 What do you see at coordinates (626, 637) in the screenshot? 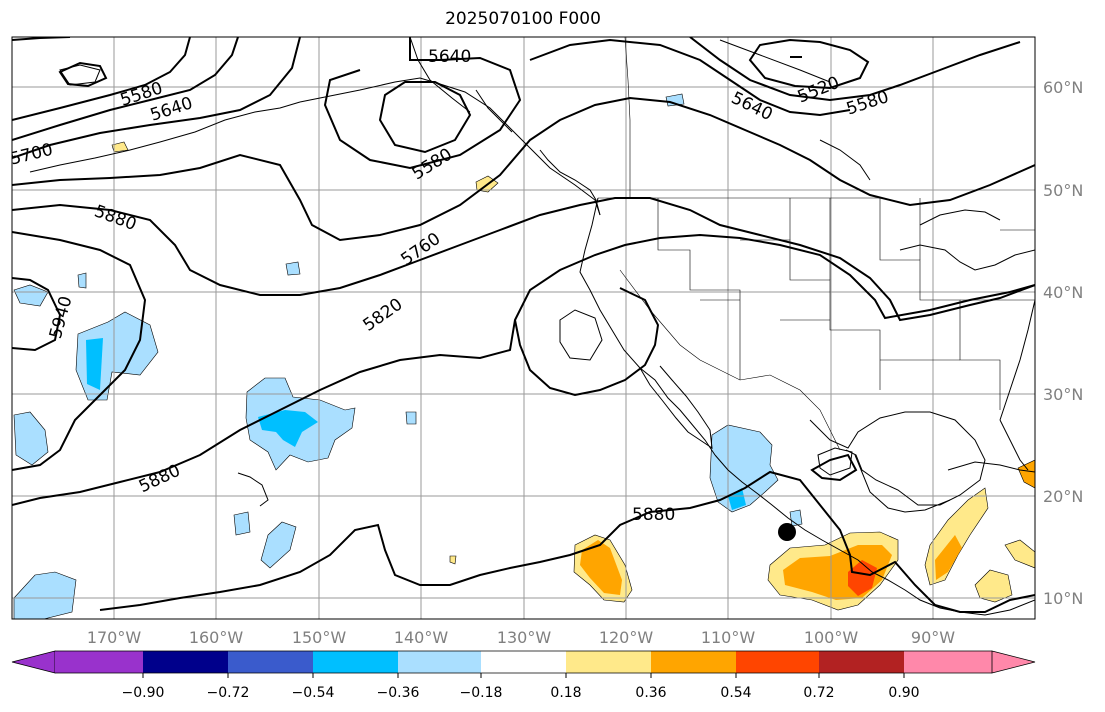
I see `lon-label: 120°W` at bounding box center [626, 637].